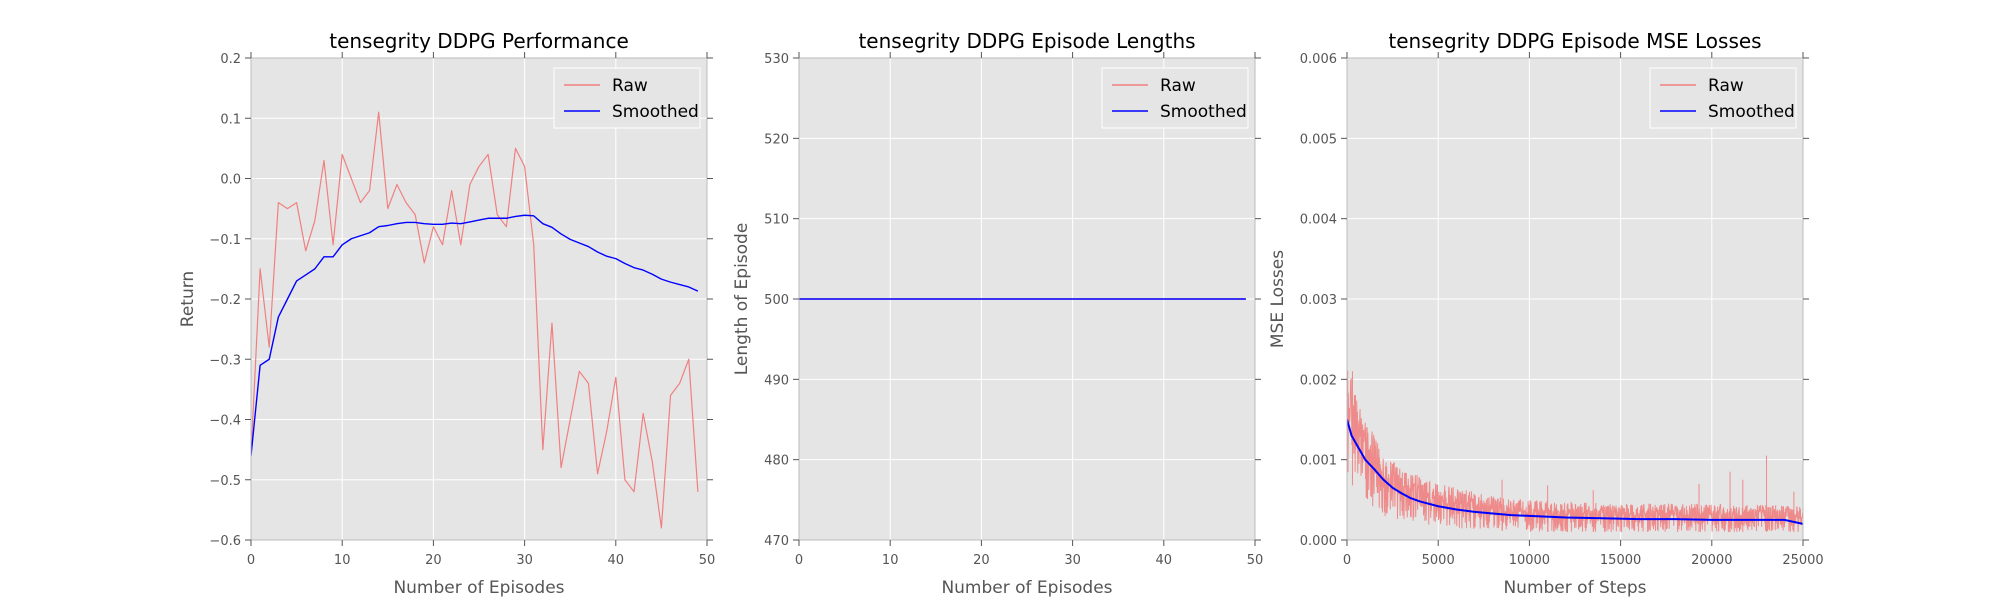 The width and height of the screenshot is (2000, 604). Describe the element at coordinates (776, 139) in the screenshot. I see `y-tick-label: 520` at that location.